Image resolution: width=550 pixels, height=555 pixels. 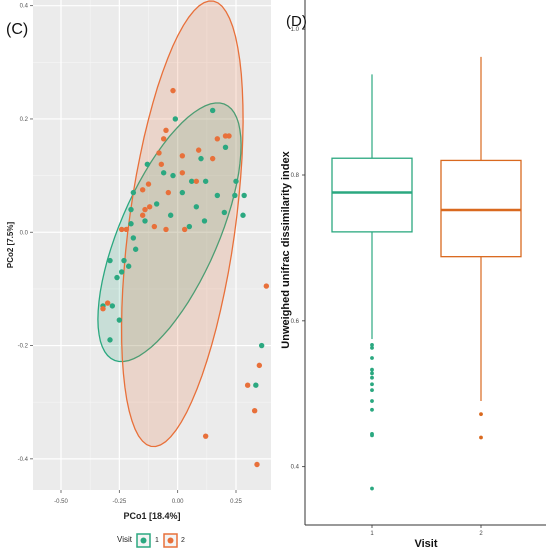 I want to click on pcoa-x-axis-label: PCo1 [18.4%], so click(x=151, y=516).